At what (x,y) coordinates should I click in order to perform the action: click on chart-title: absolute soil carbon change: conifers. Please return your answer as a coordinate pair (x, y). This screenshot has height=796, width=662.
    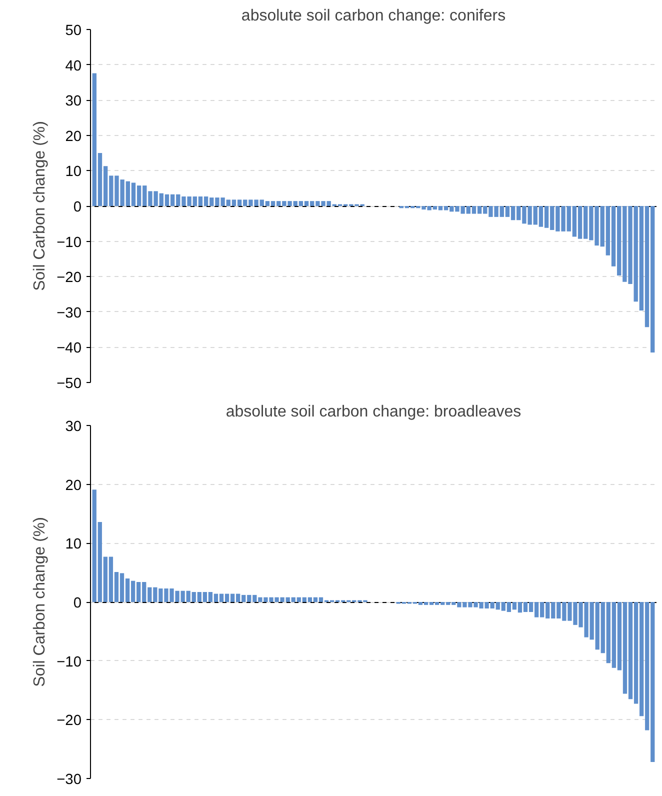
    Looking at the image, I should click on (373, 16).